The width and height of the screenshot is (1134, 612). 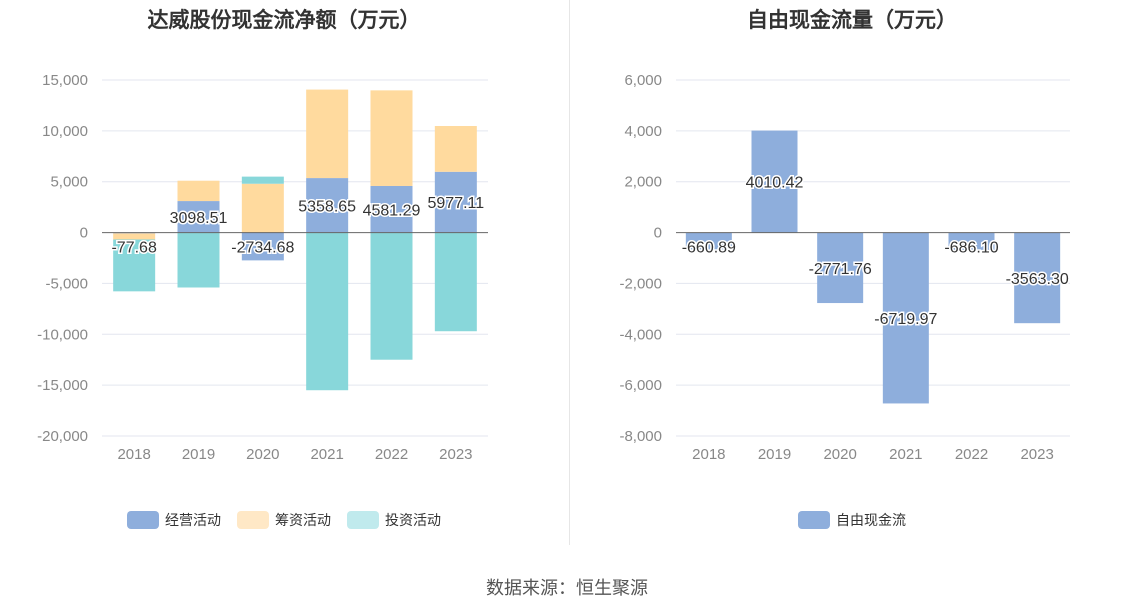 What do you see at coordinates (455, 282) in the screenshot?
I see `bar-投资活动-2023` at bounding box center [455, 282].